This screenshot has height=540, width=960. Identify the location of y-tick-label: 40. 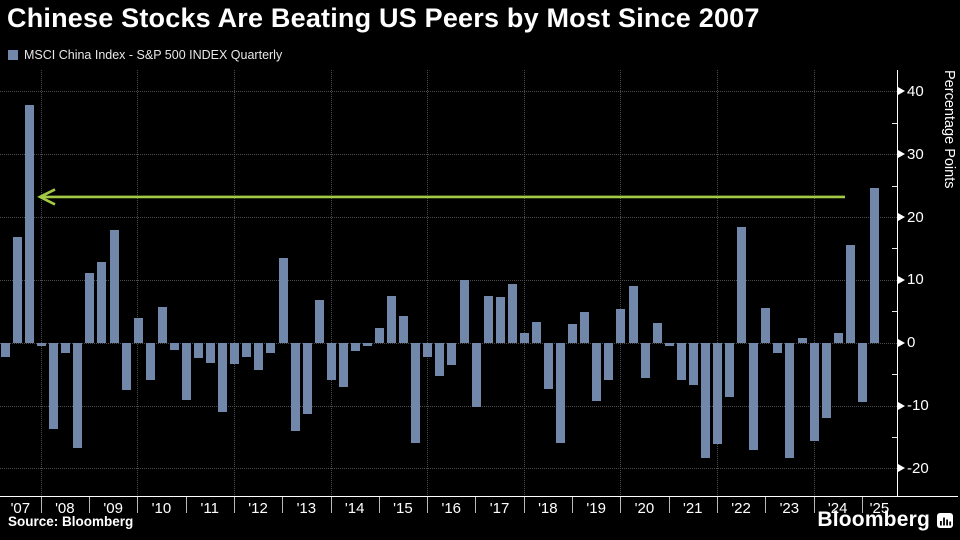
(915, 91).